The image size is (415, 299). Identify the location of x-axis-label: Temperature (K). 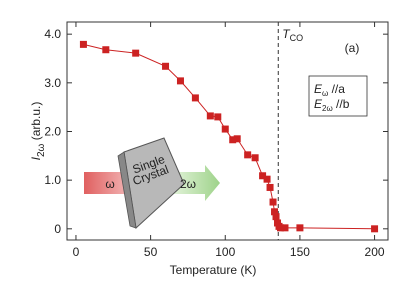
(213, 270).